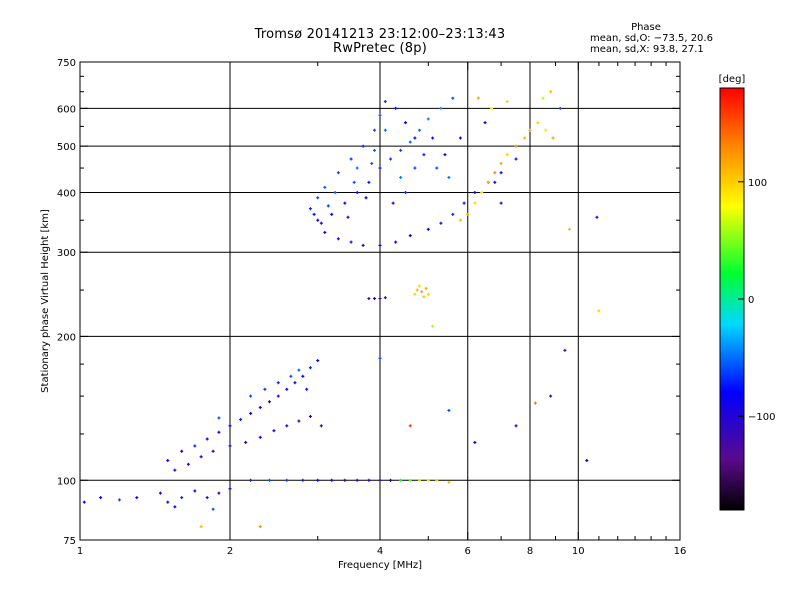  Describe the element at coordinates (380, 48) in the screenshot. I see `chart-subtitle: RwPretec (8p)` at that location.